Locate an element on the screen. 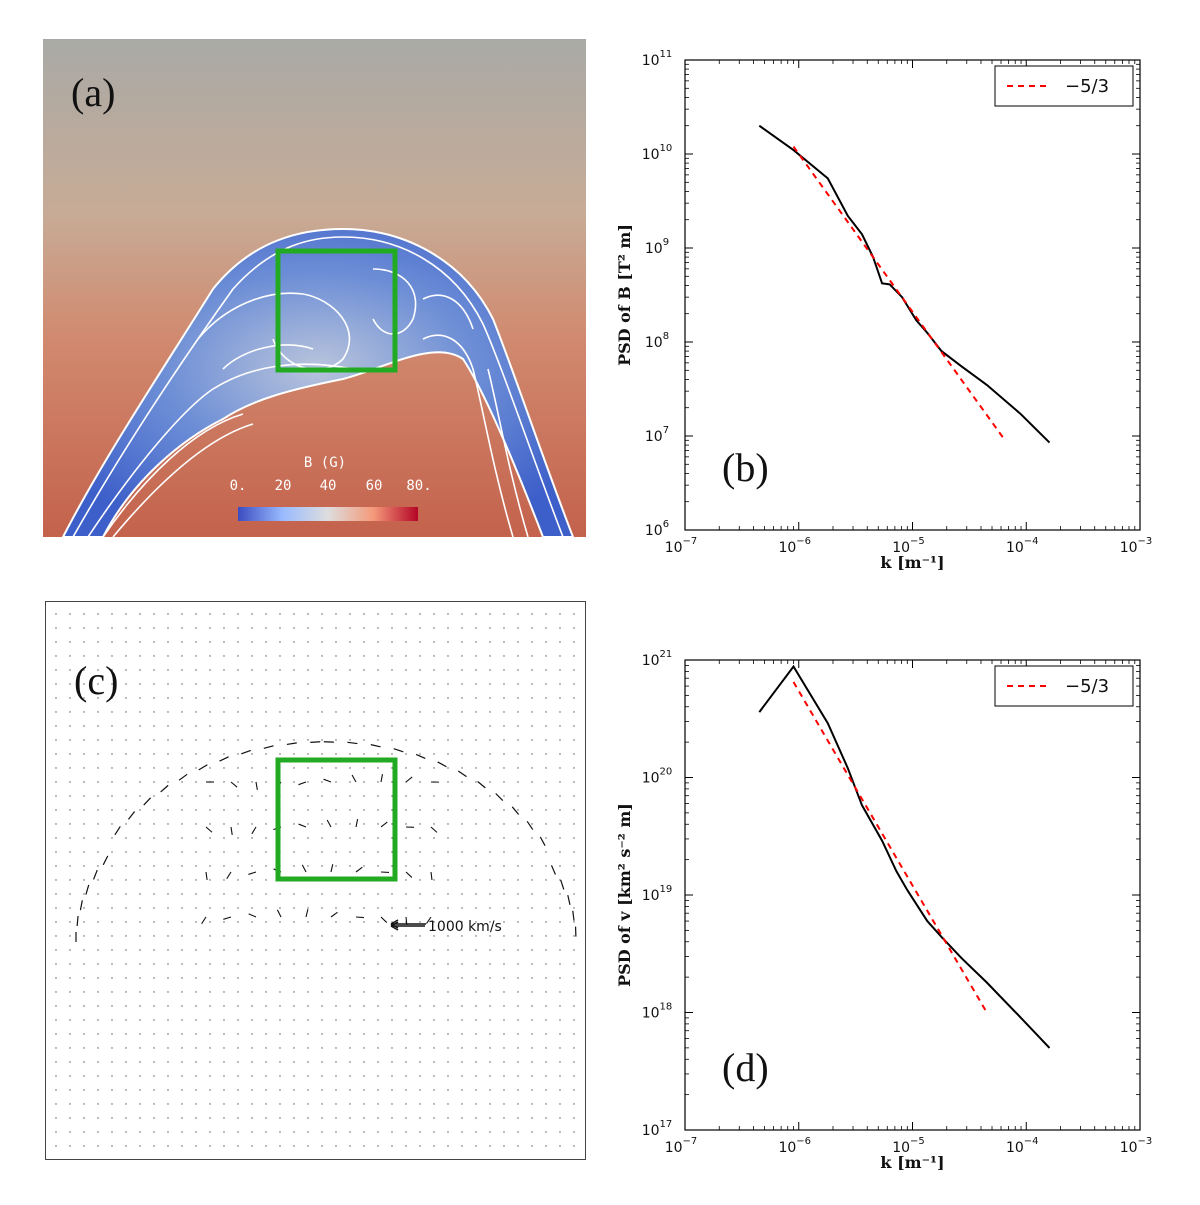 The width and height of the screenshot is (1200, 1205). panel-label-a: (a) is located at coordinates (93, 92).